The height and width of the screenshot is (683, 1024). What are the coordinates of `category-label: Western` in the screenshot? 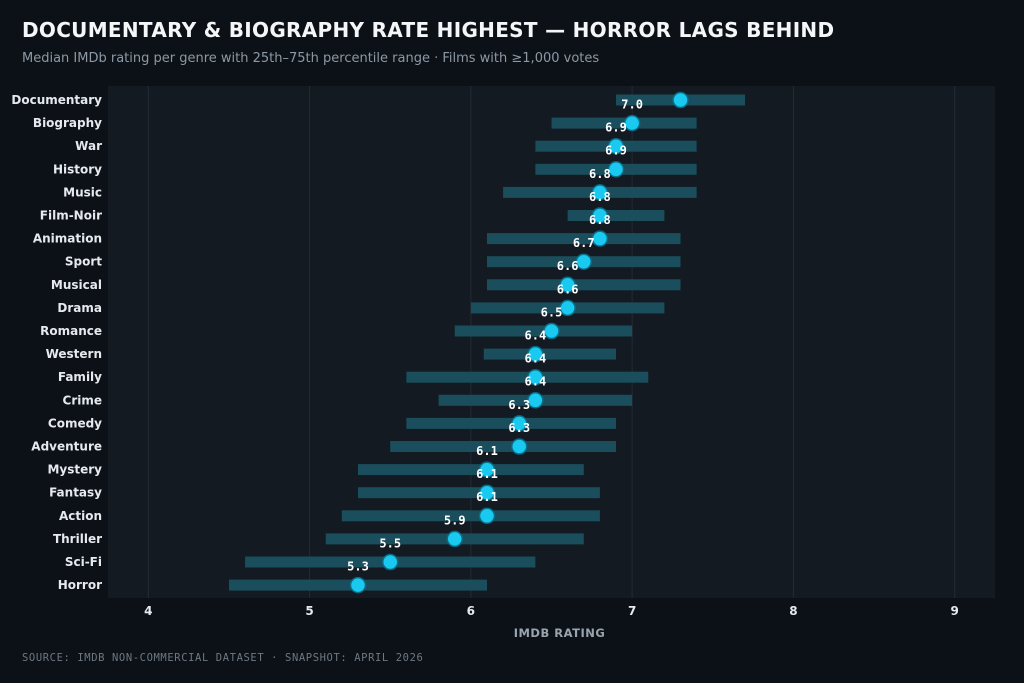 It's located at (74, 354).